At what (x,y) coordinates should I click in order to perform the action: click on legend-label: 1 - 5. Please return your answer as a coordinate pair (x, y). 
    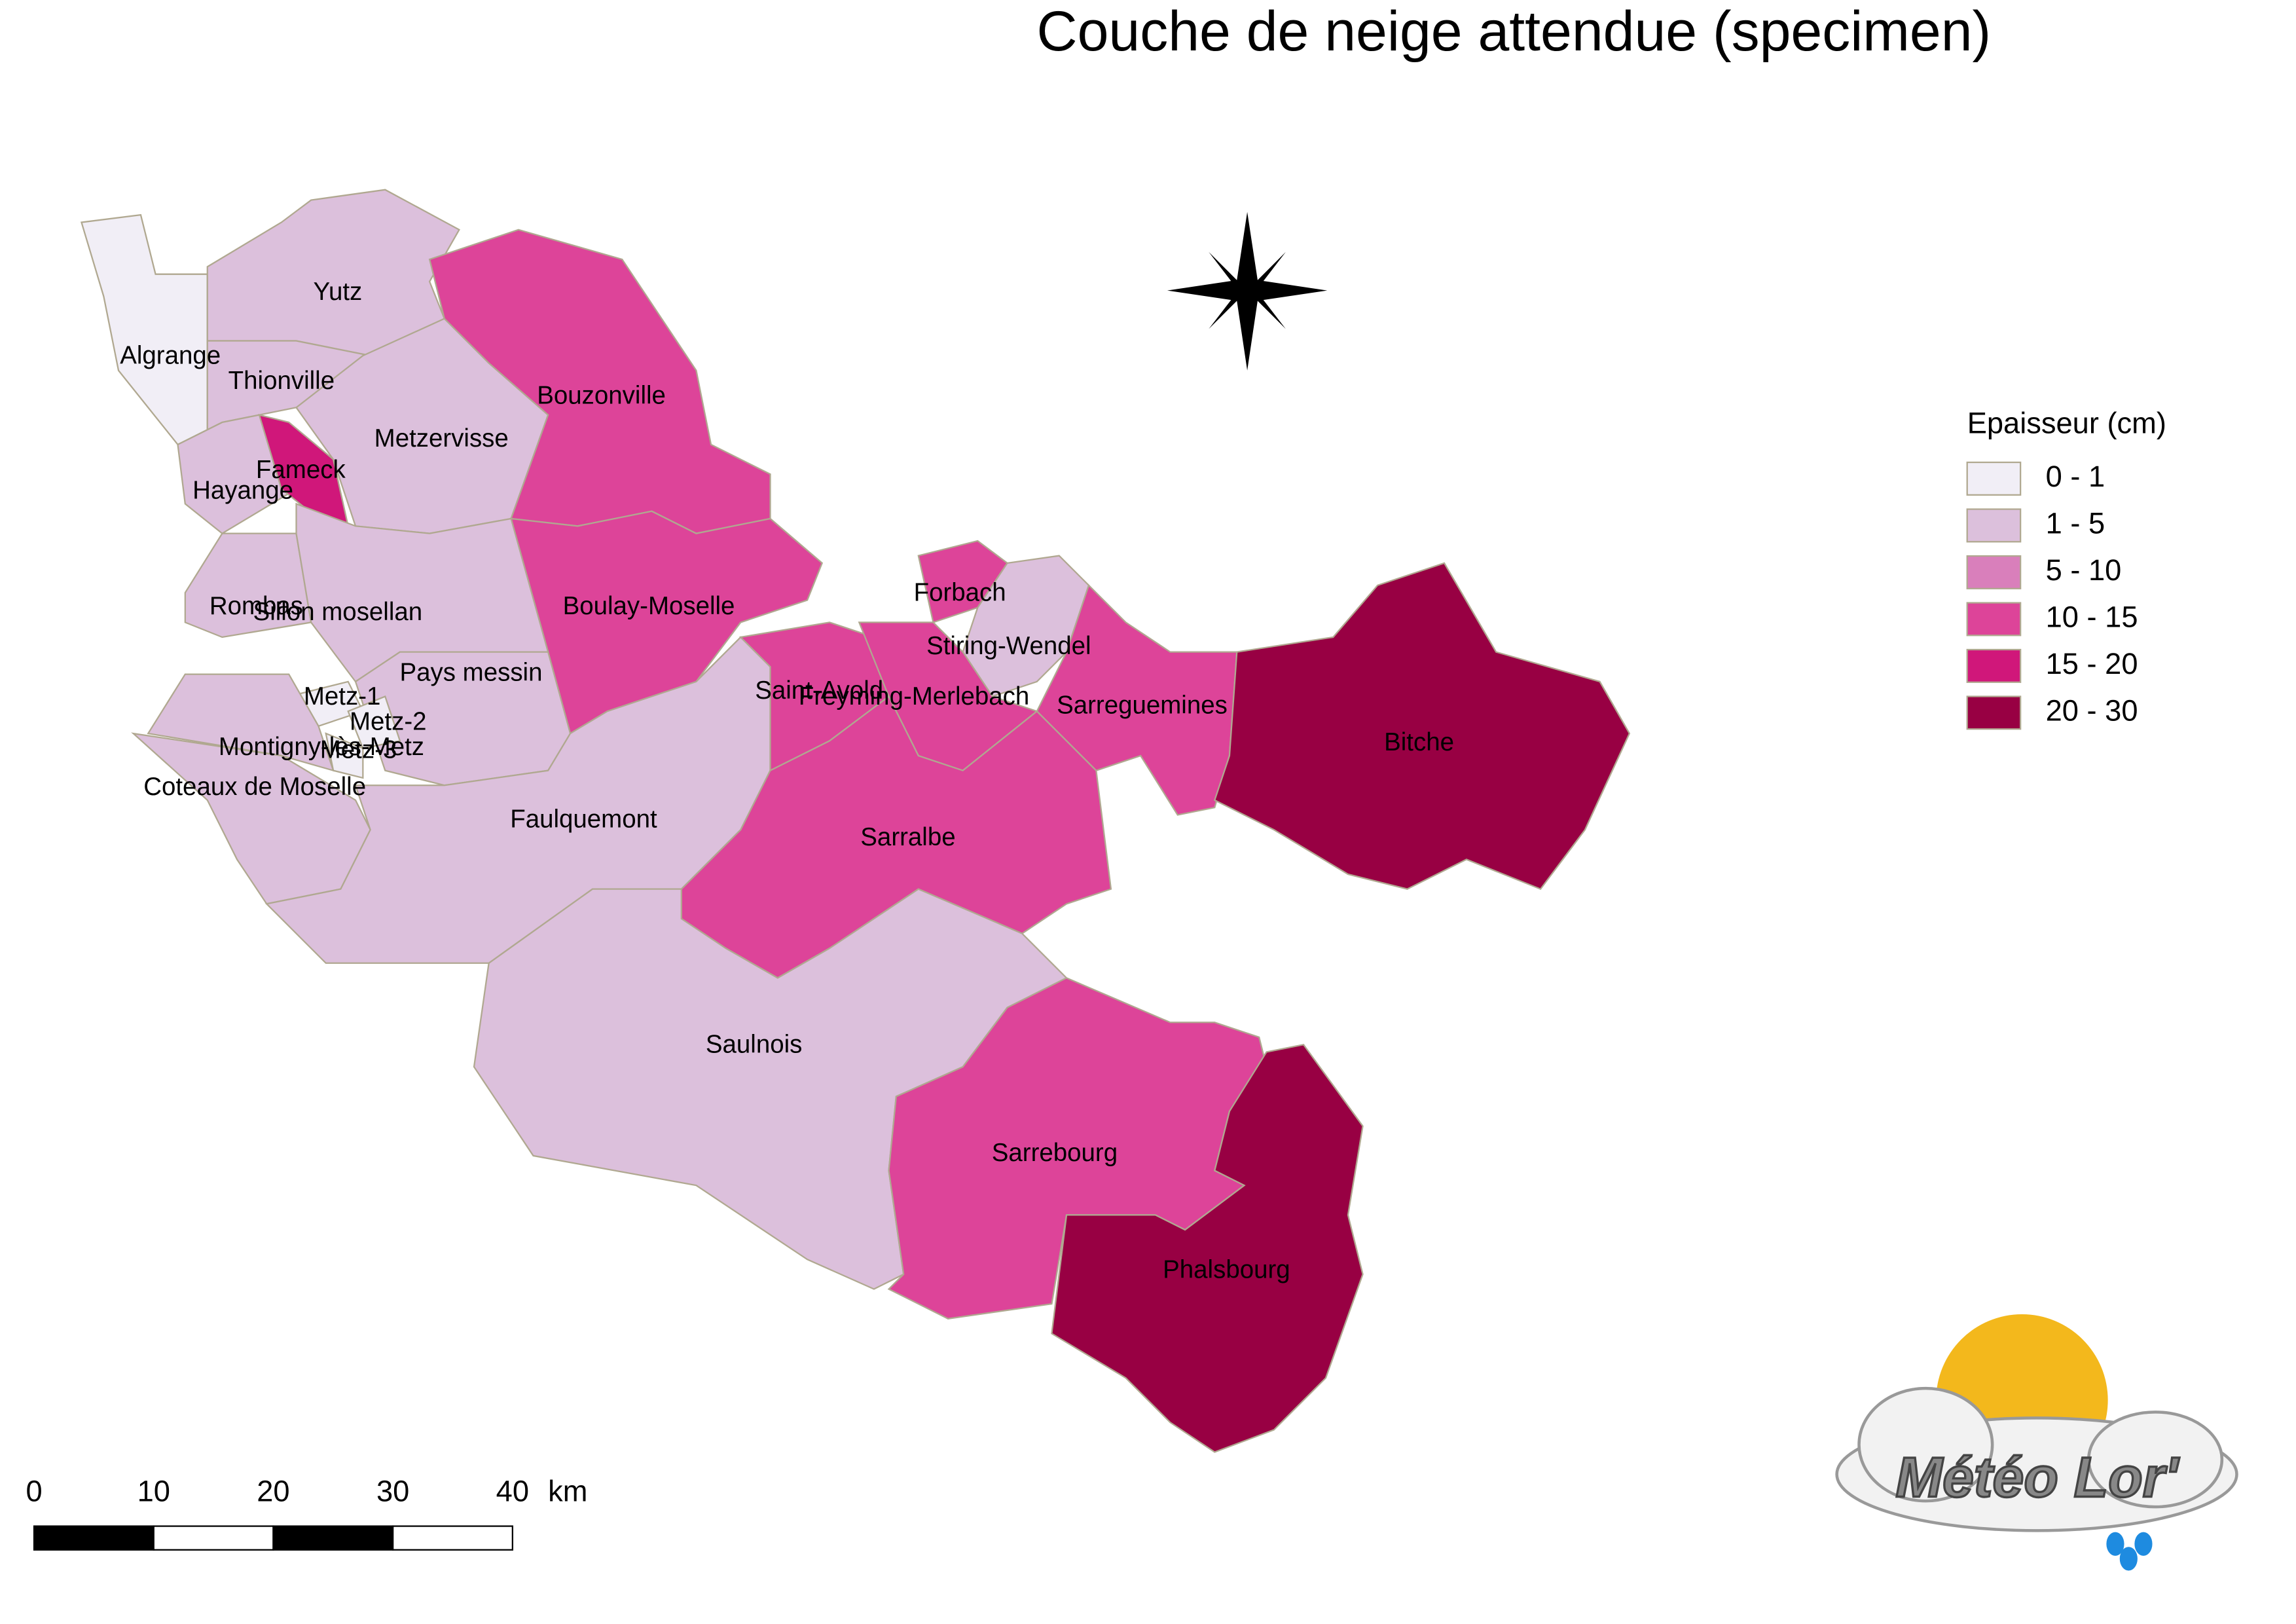
    Looking at the image, I should click on (2075, 523).